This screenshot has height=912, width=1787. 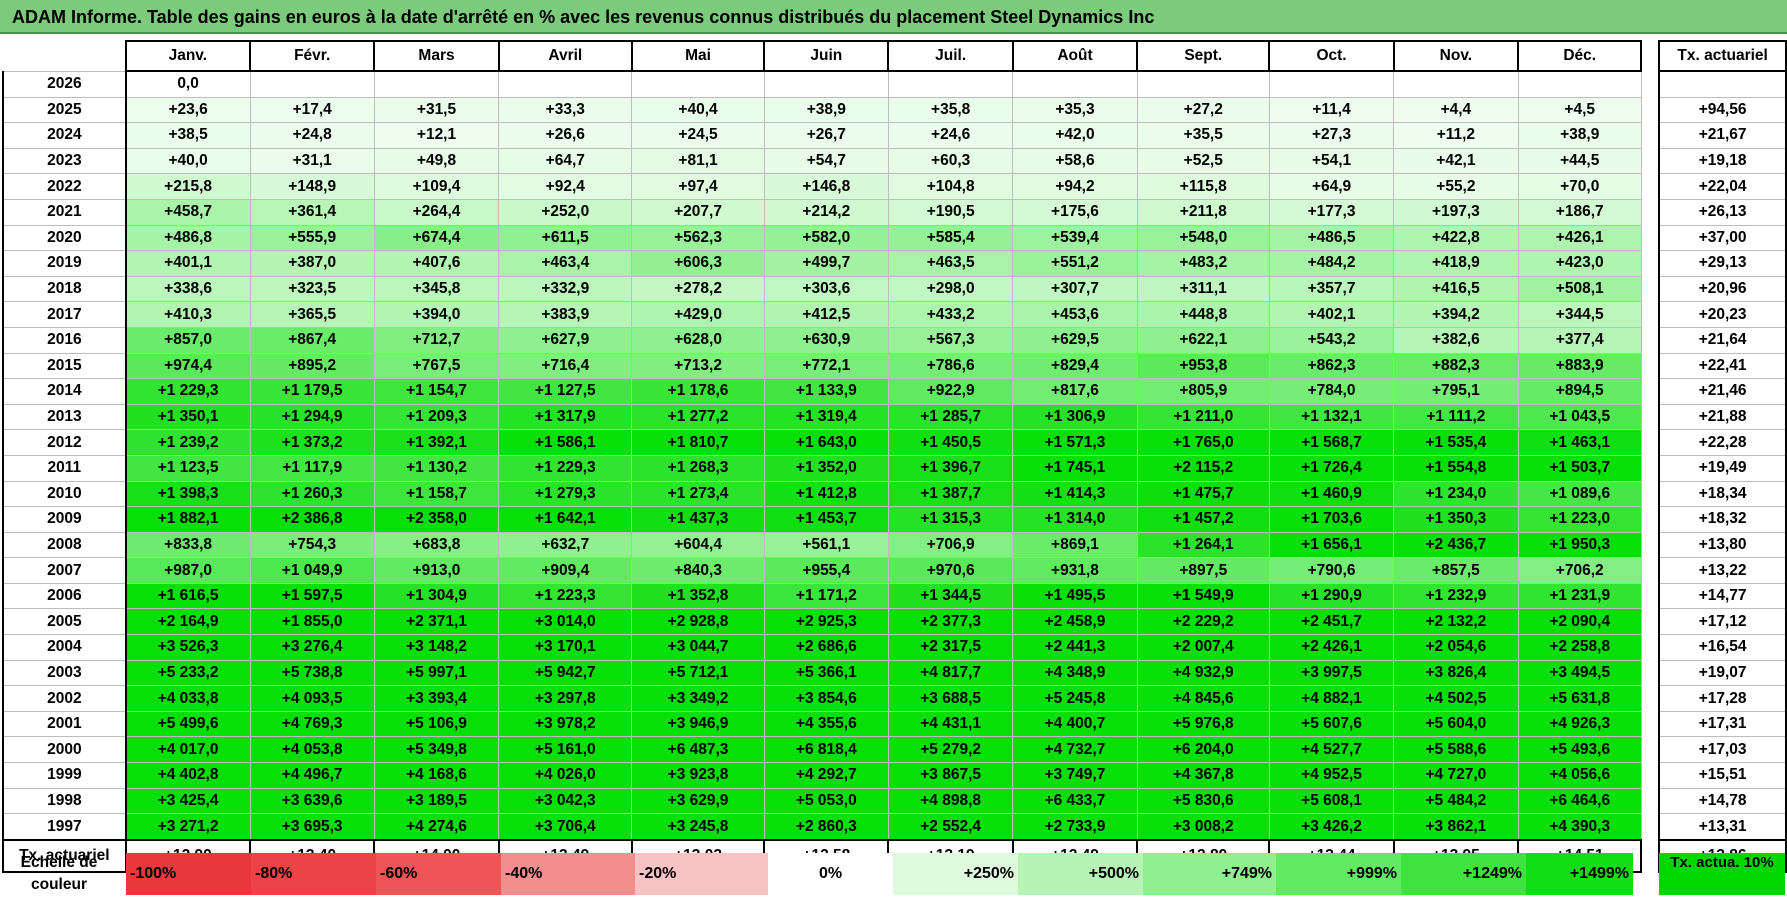 What do you see at coordinates (565, 314) in the screenshot?
I see `gain-cell: +383,9` at bounding box center [565, 314].